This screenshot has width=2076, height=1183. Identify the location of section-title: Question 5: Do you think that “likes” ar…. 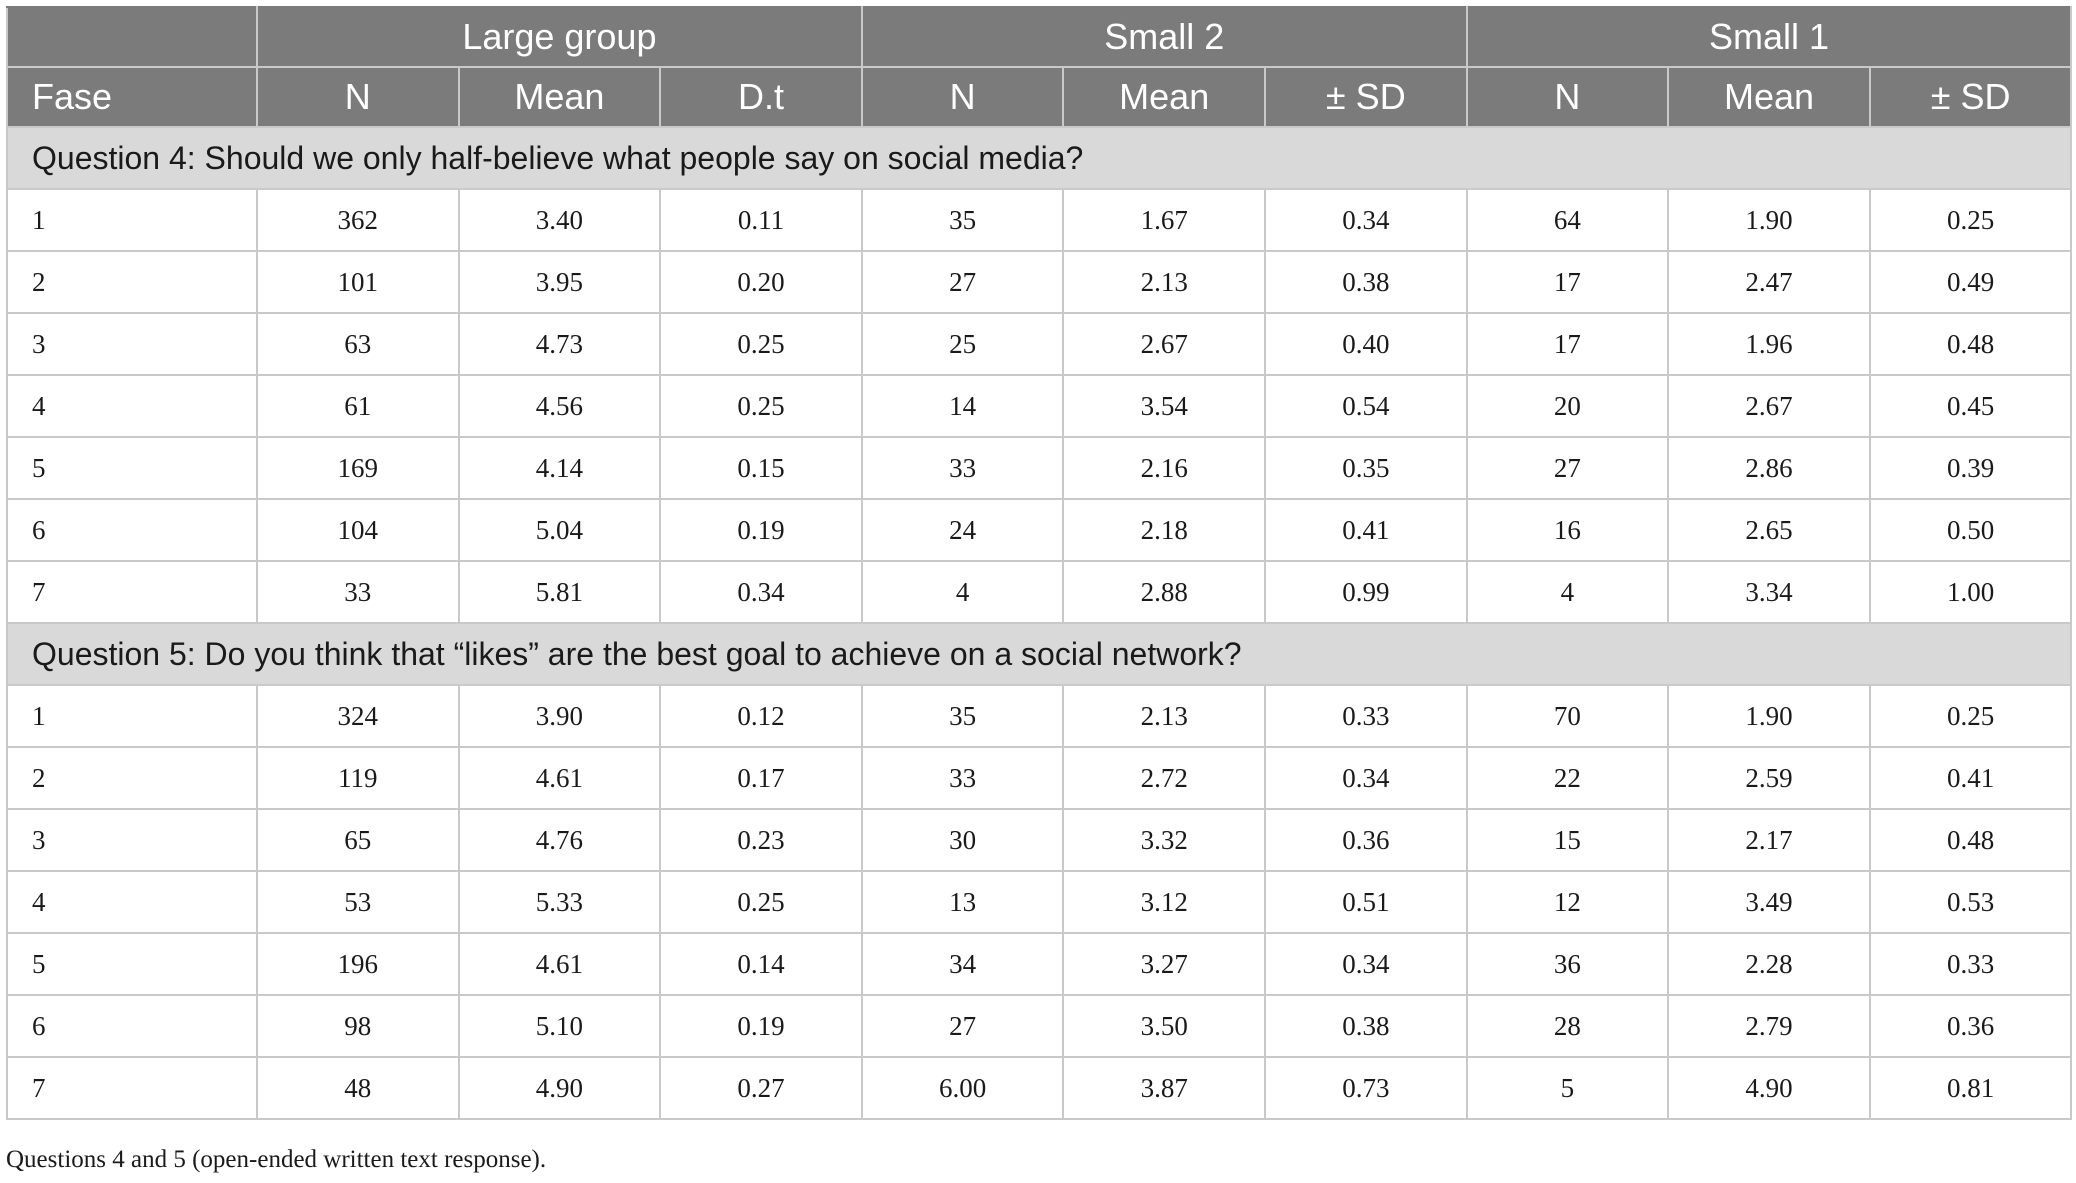
(1039, 654).